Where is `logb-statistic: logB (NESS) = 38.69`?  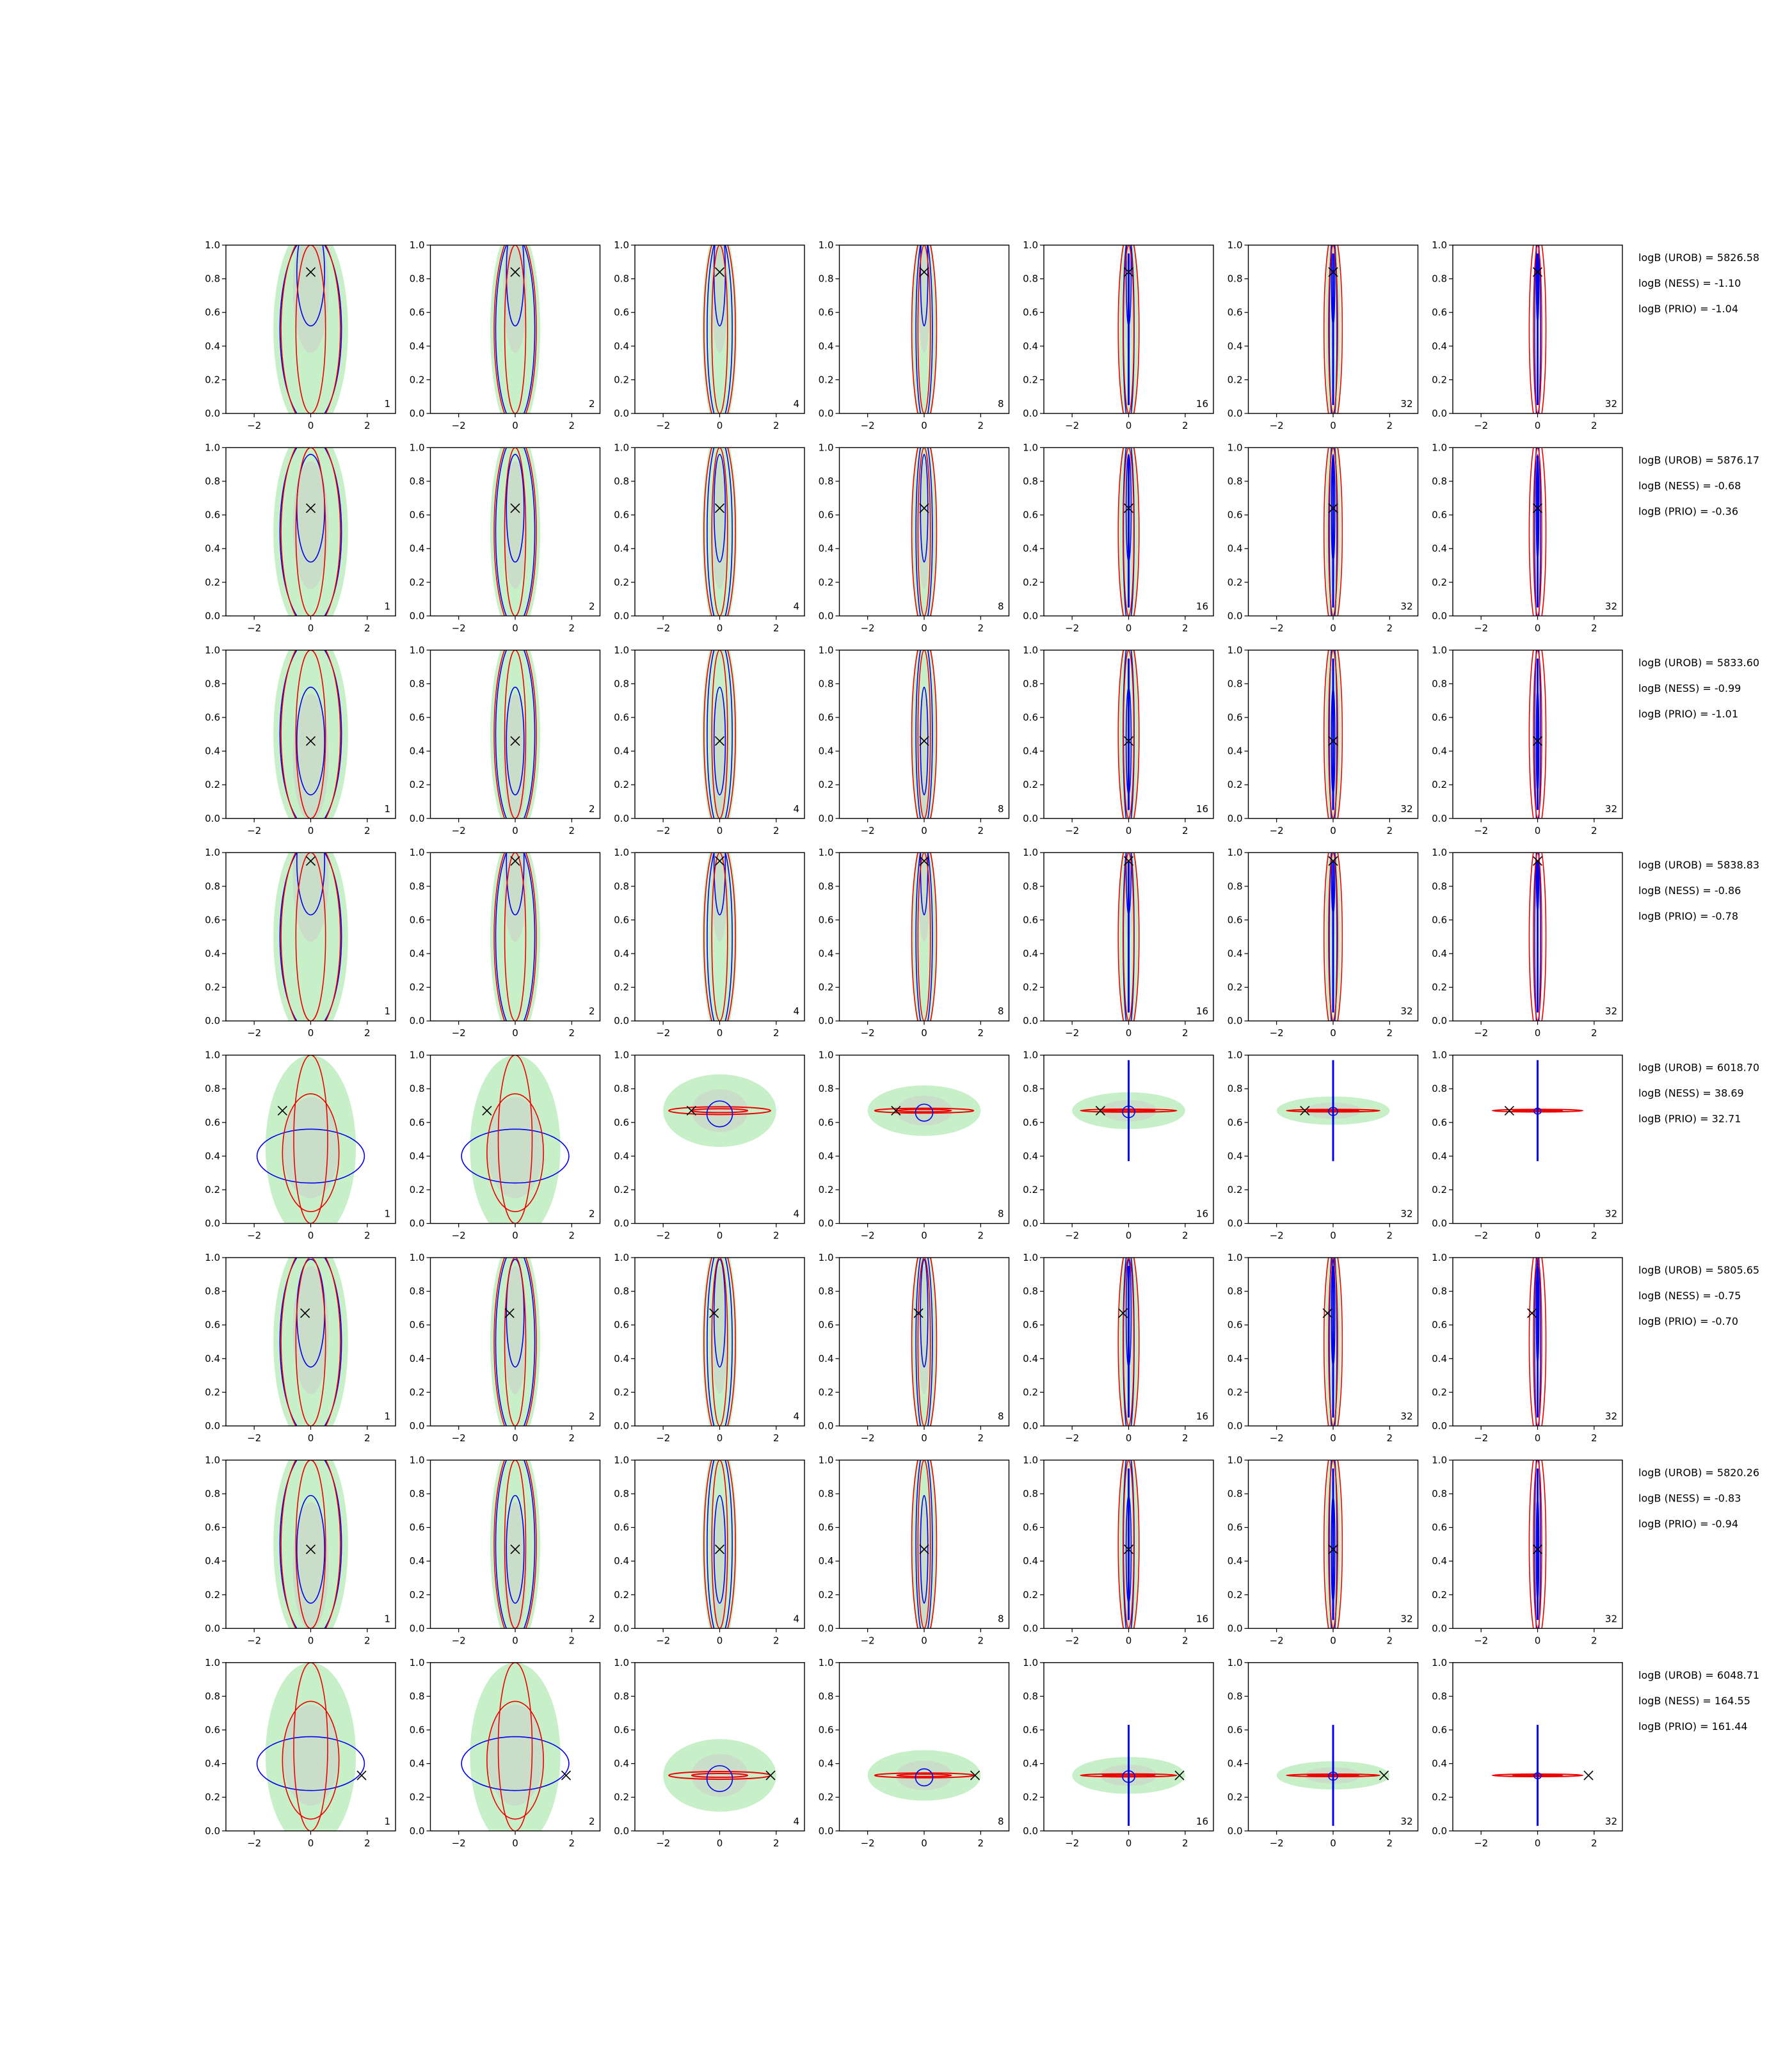
logb-statistic: logB (NESS) = 38.69 is located at coordinates (1691, 1093).